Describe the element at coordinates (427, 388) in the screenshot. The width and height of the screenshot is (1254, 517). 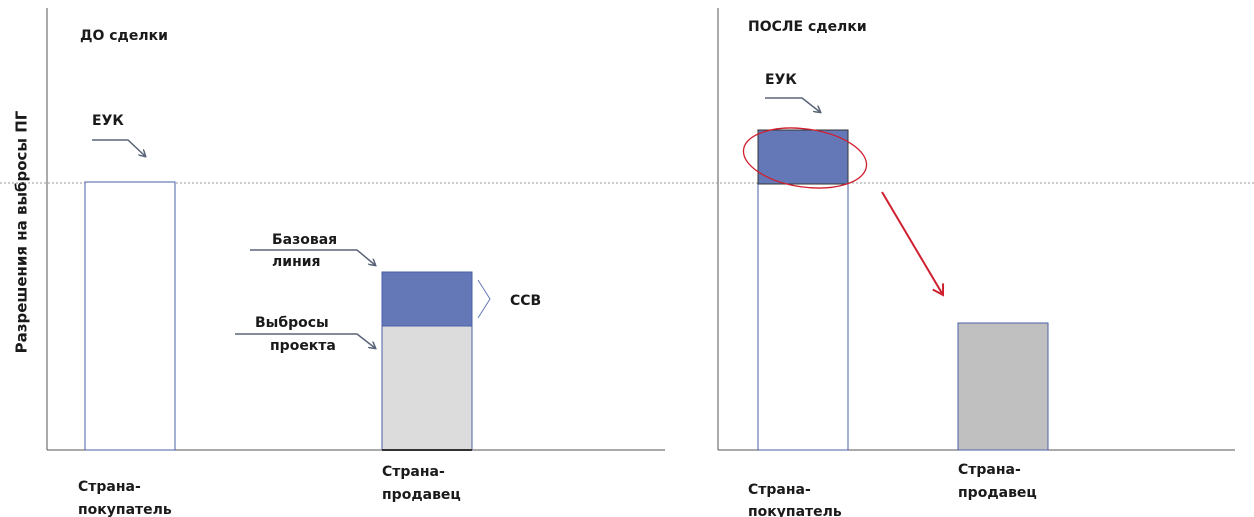
I see `project-emissions-bar` at that location.